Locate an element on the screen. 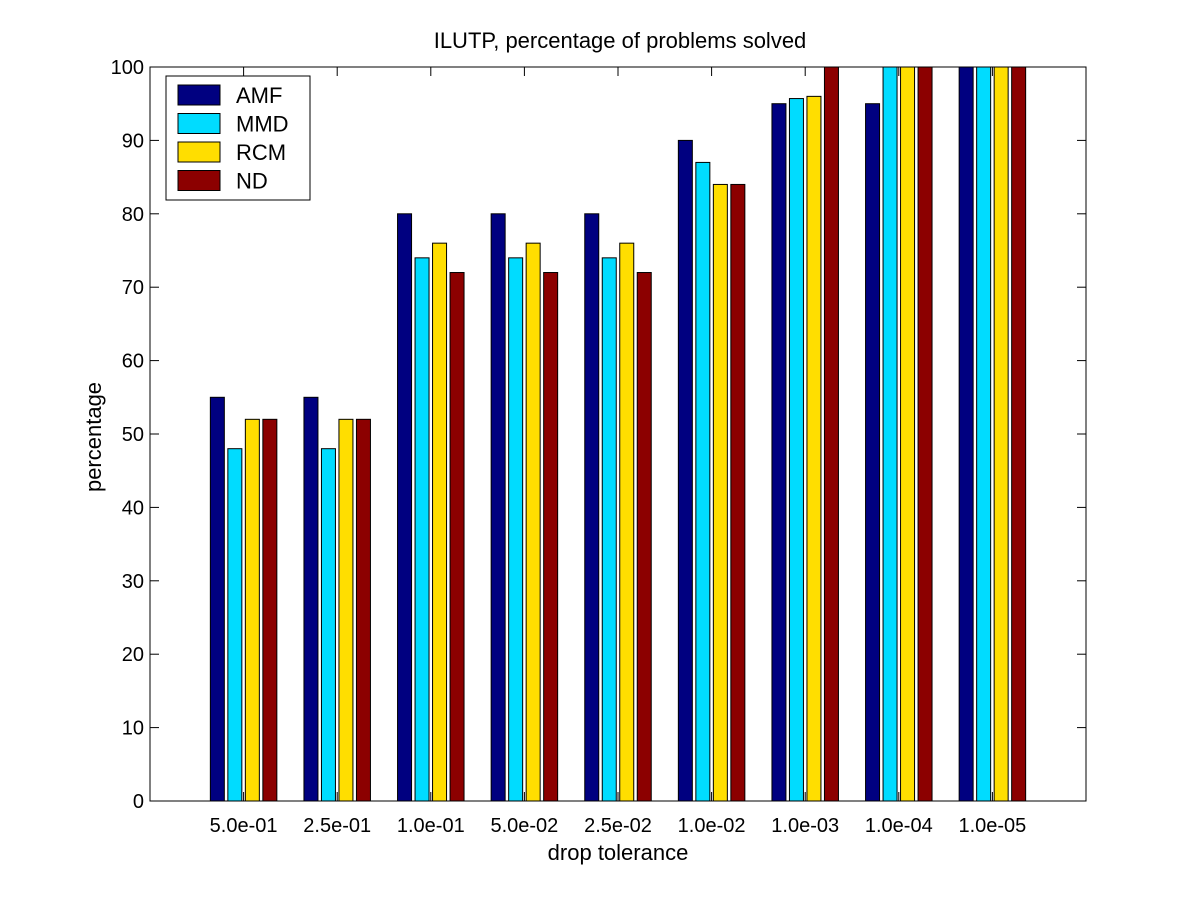 This screenshot has width=1200, height=900. y-tick-label: 100 is located at coordinates (127, 68).